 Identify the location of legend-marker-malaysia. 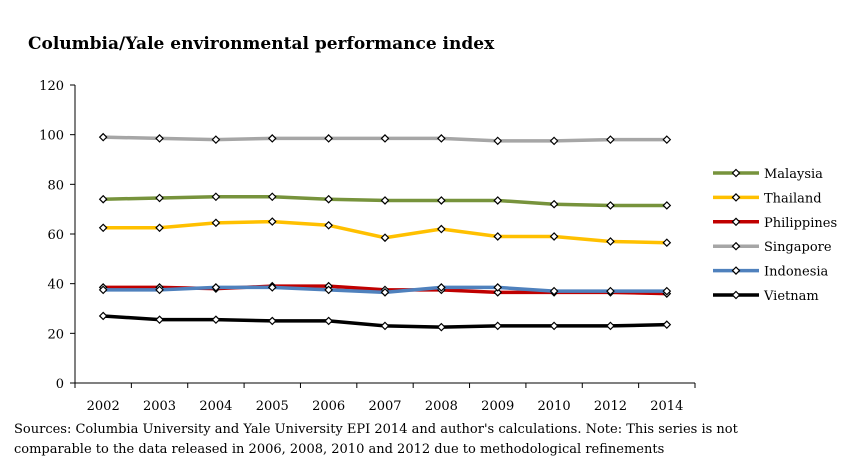
(736, 173).